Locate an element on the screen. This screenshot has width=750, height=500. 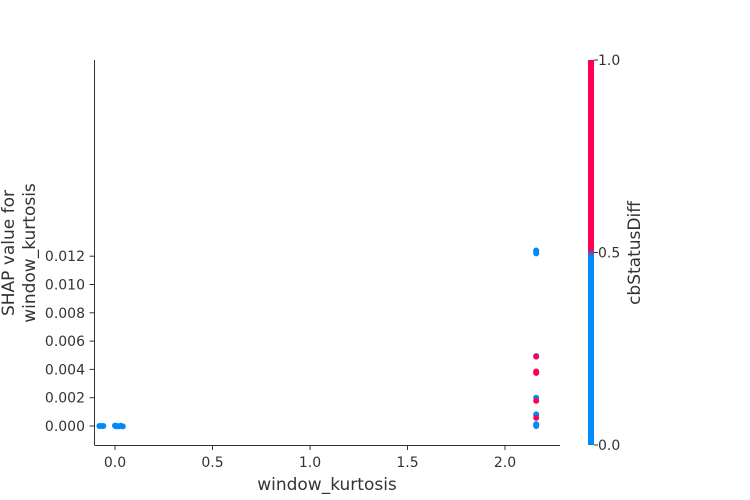
y-axis-label: SHAP value forwindow_kurtosis is located at coordinates (20, 253).